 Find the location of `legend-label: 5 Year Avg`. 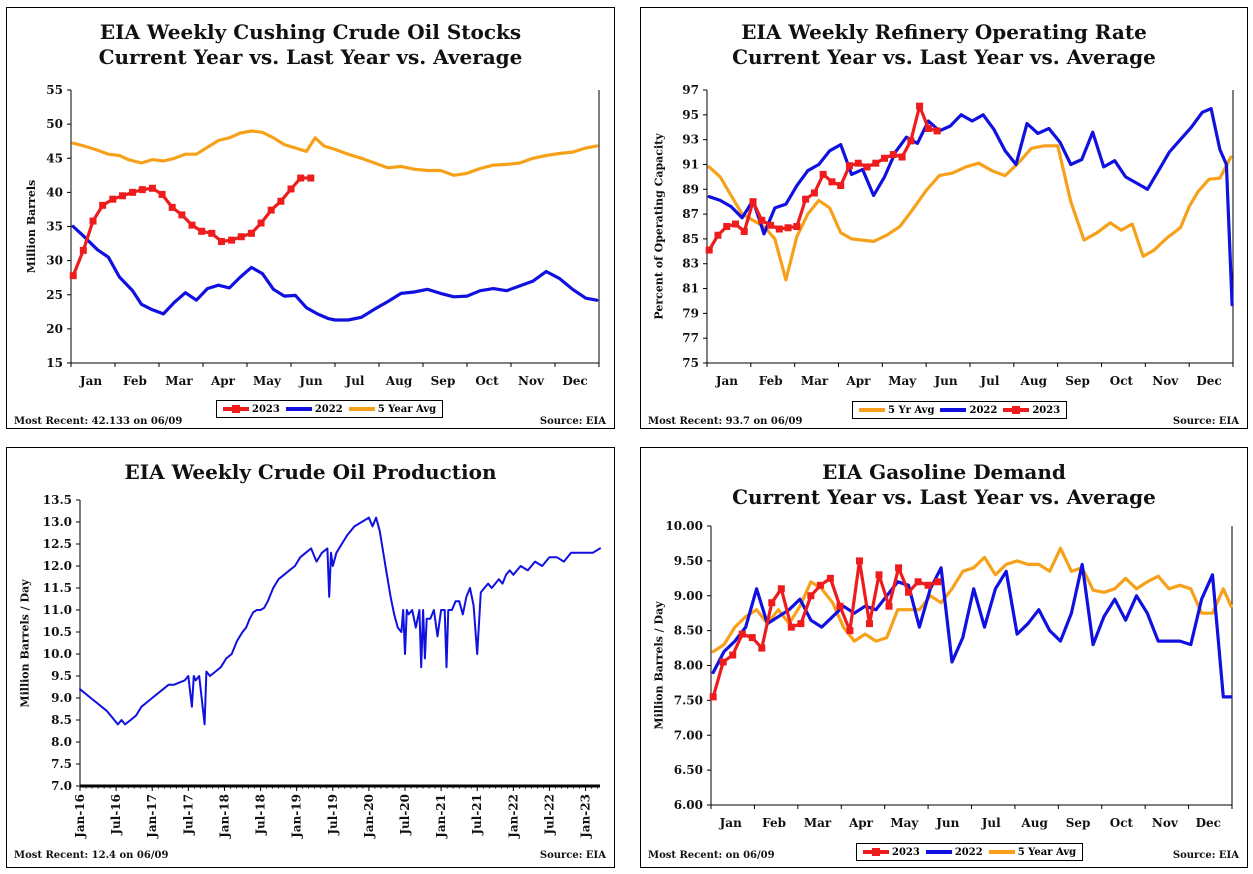

legend-label: 5 Year Avg is located at coordinates (407, 409).